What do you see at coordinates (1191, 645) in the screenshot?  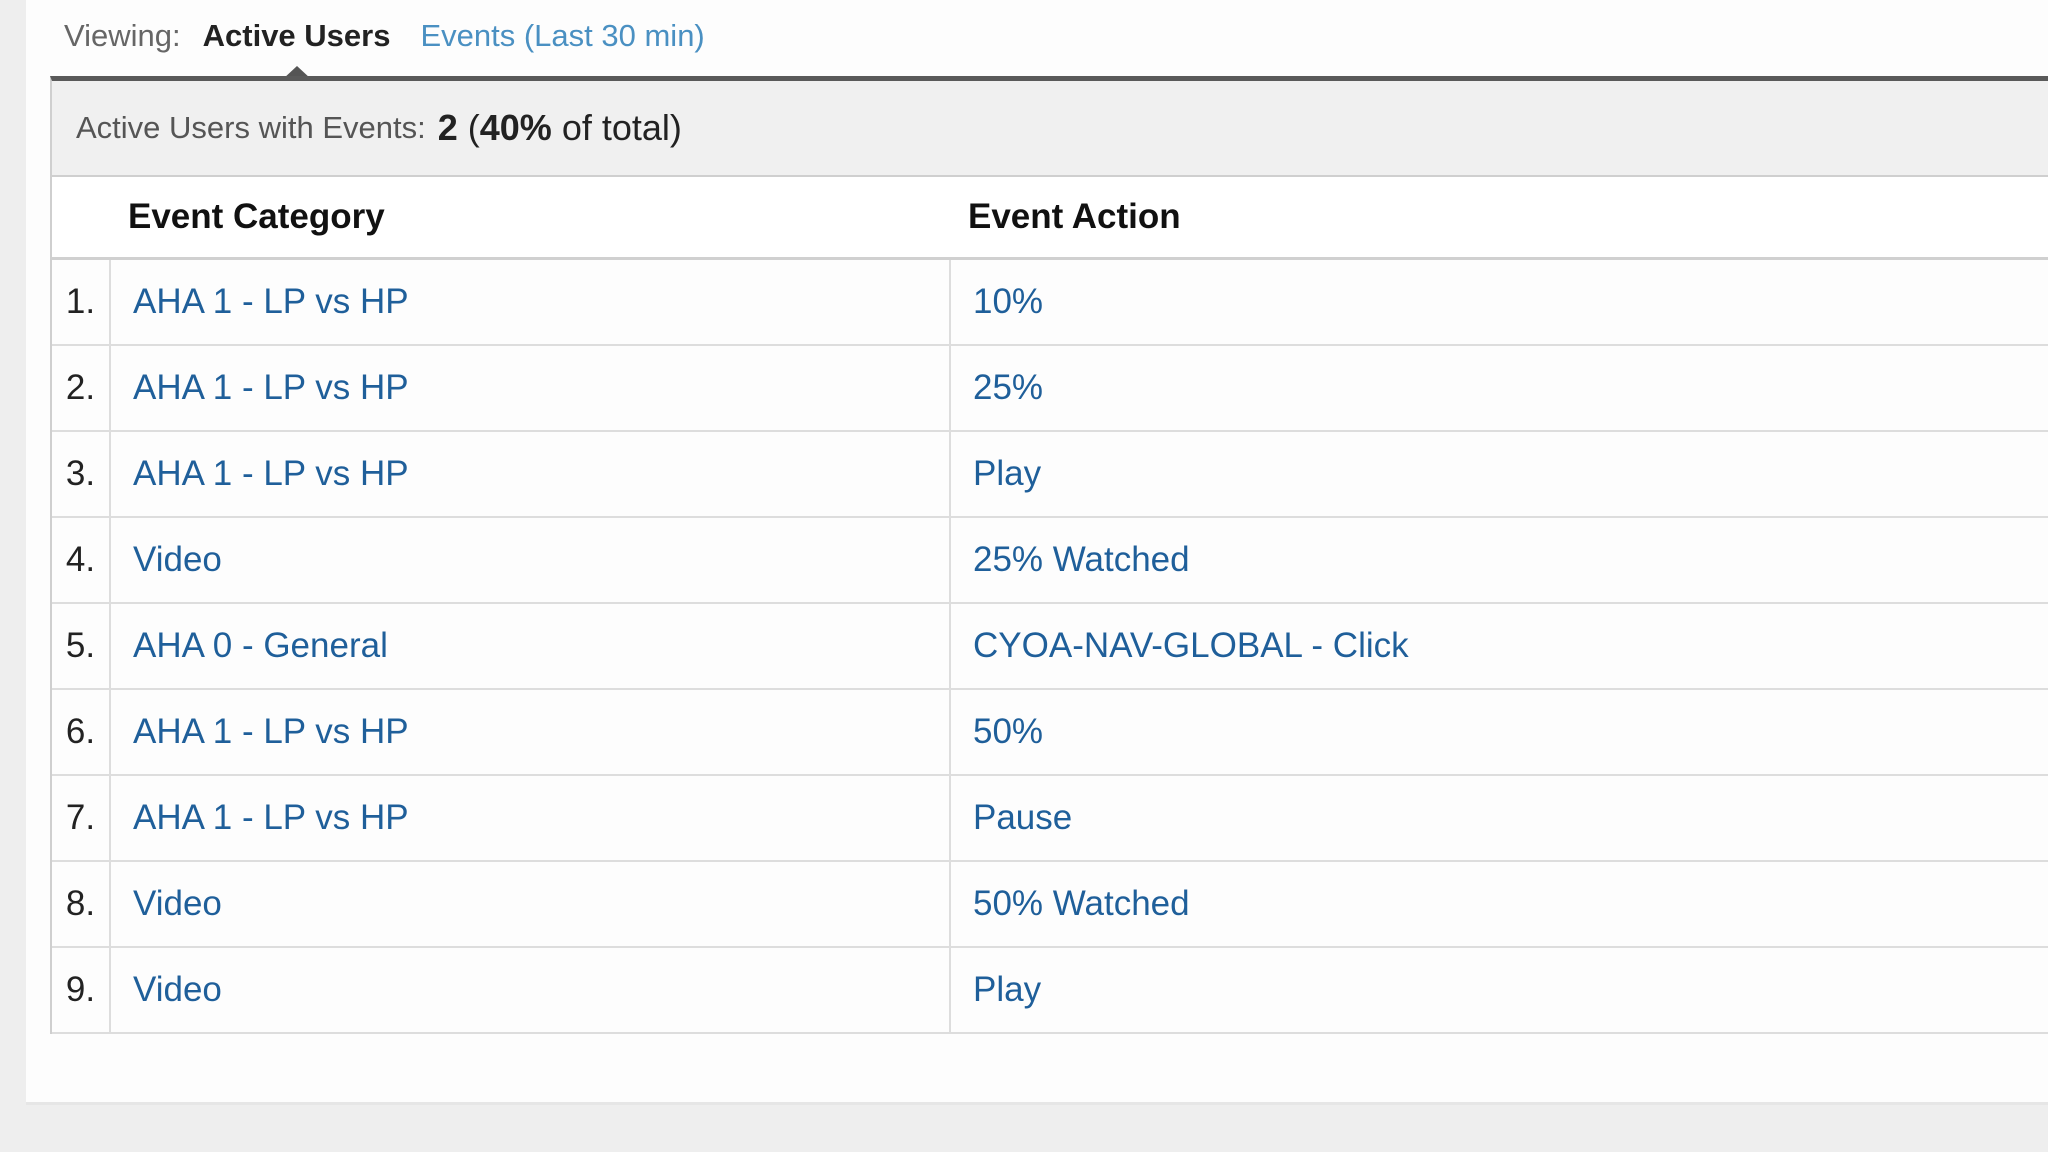 I see `event-action-link: CYOA-NAV-GLOBAL - Click` at bounding box center [1191, 645].